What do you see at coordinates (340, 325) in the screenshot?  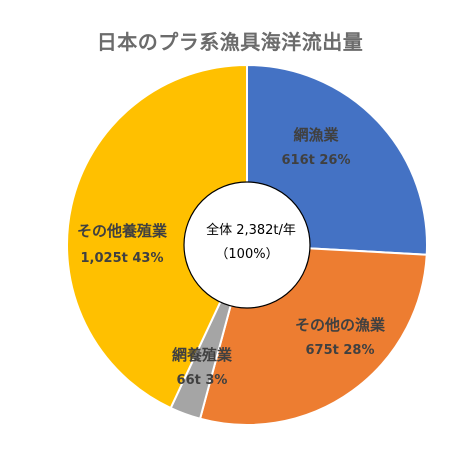 I see `slice-label-2: その他の漁業` at bounding box center [340, 325].